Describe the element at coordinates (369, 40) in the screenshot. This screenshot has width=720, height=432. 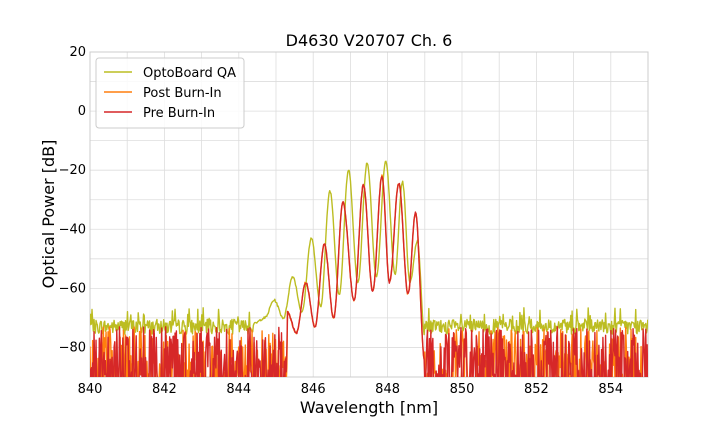
I see `chart-title: D4630 V20707 Ch. 6` at that location.